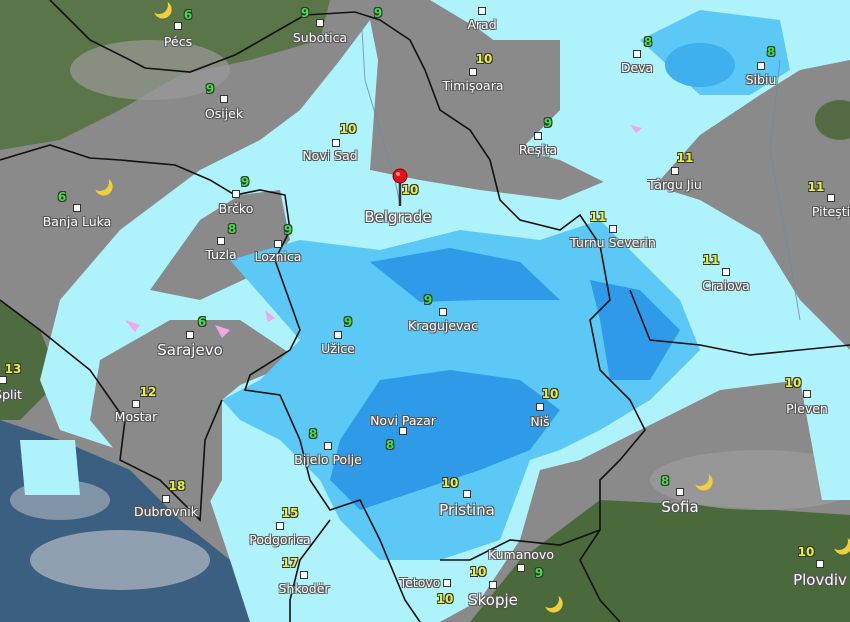 This screenshot has width=850, height=622. What do you see at coordinates (221, 254) in the screenshot?
I see `city-label-tuzla: Tuzla` at bounding box center [221, 254].